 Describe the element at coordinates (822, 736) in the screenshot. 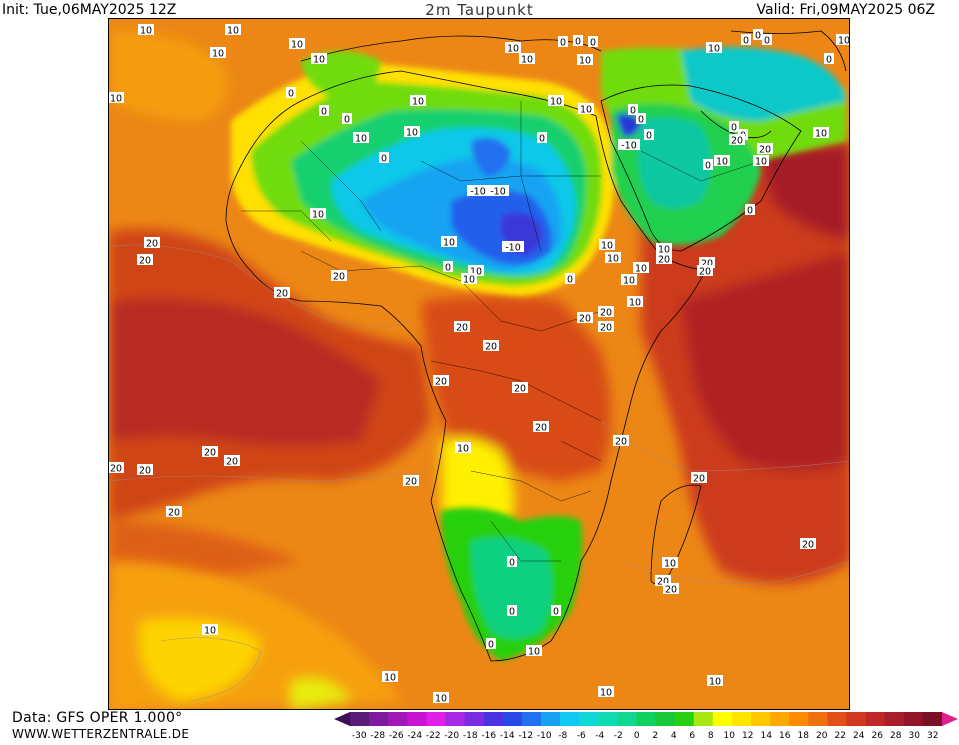

I see `legend-tick-label: 20` at that location.